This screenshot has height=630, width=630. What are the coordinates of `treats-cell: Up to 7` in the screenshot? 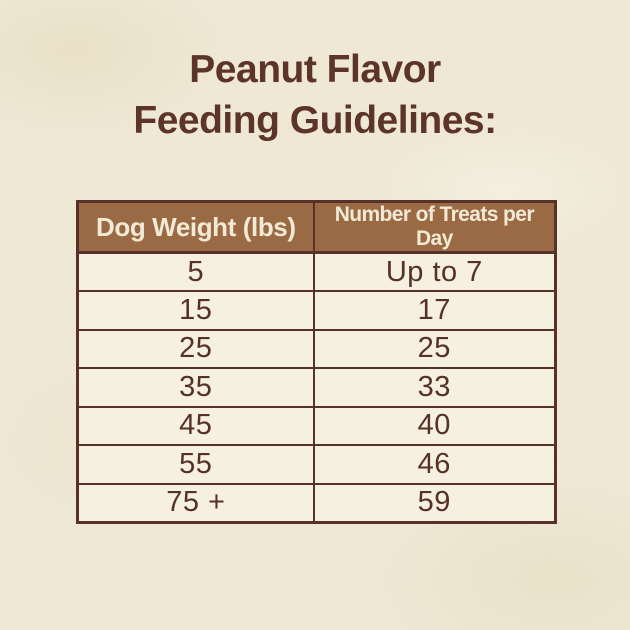 It's located at (434, 271).